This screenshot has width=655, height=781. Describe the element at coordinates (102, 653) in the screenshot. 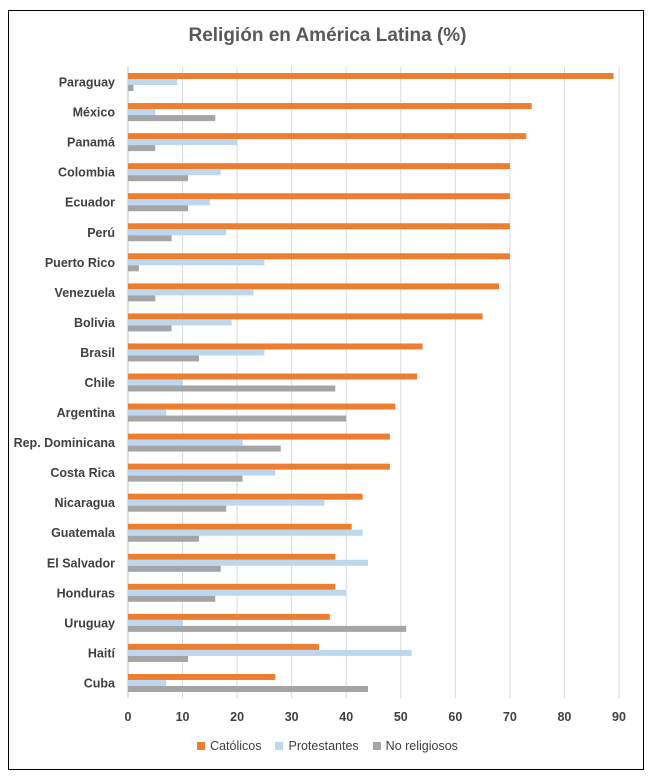

I see `category-label: Haití` at that location.